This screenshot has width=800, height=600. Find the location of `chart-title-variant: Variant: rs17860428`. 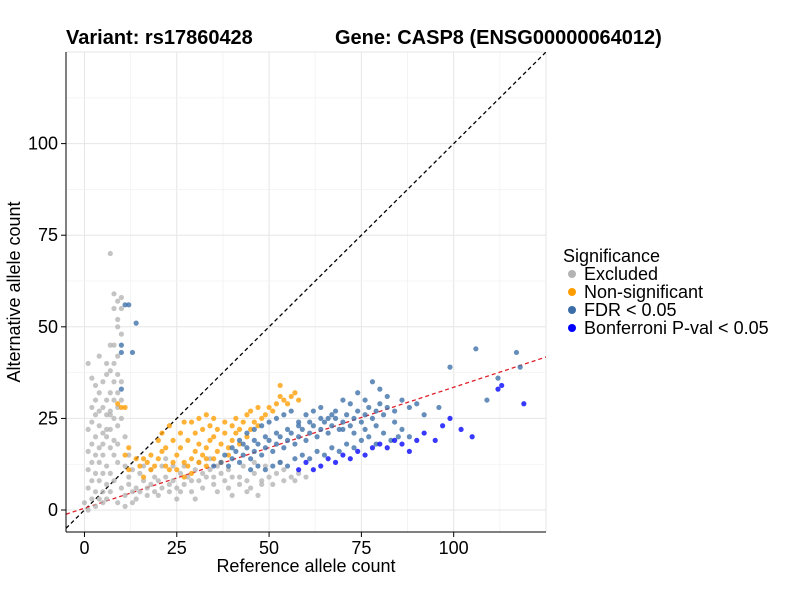

chart-title-variant: Variant: rs17860428 is located at coordinates (159, 38).